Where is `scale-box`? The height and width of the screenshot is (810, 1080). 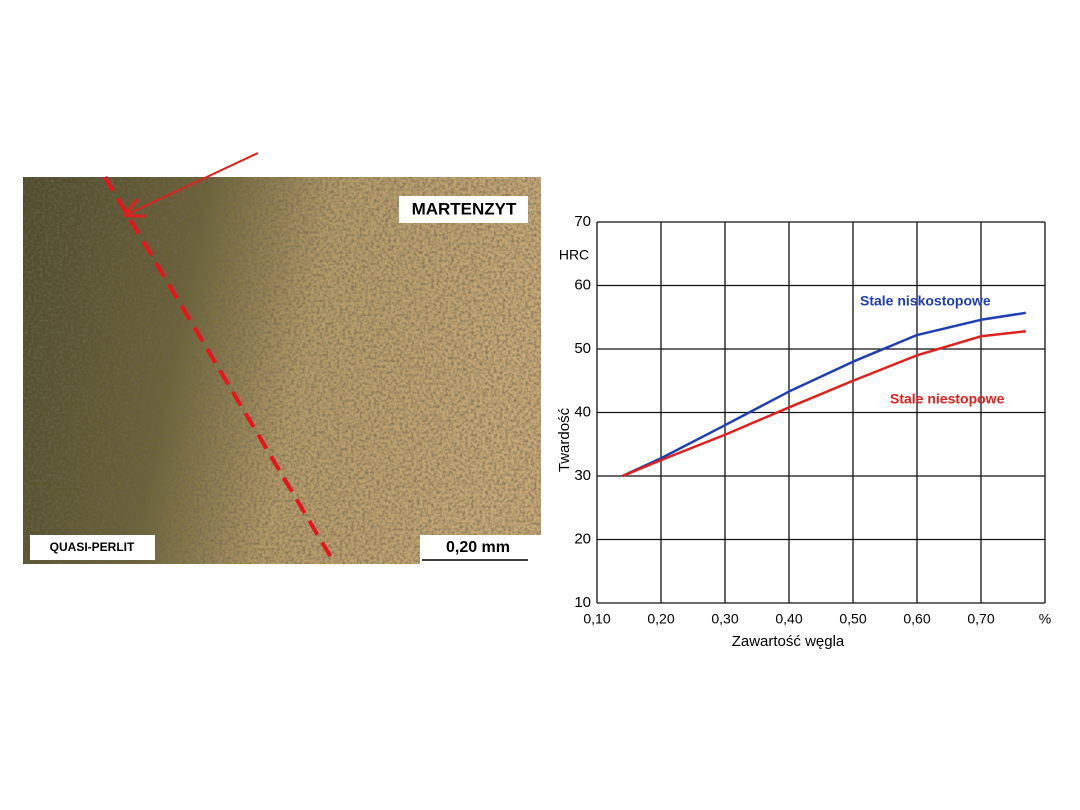 scale-box is located at coordinates (480, 549).